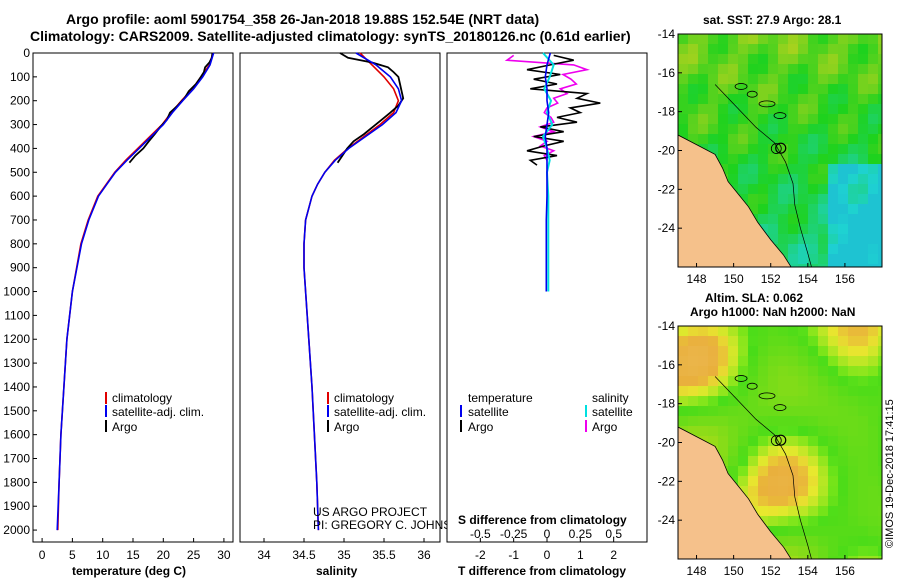  Describe the element at coordinates (424, 555) in the screenshot. I see `salinity-x-tick-label: 36` at that location.